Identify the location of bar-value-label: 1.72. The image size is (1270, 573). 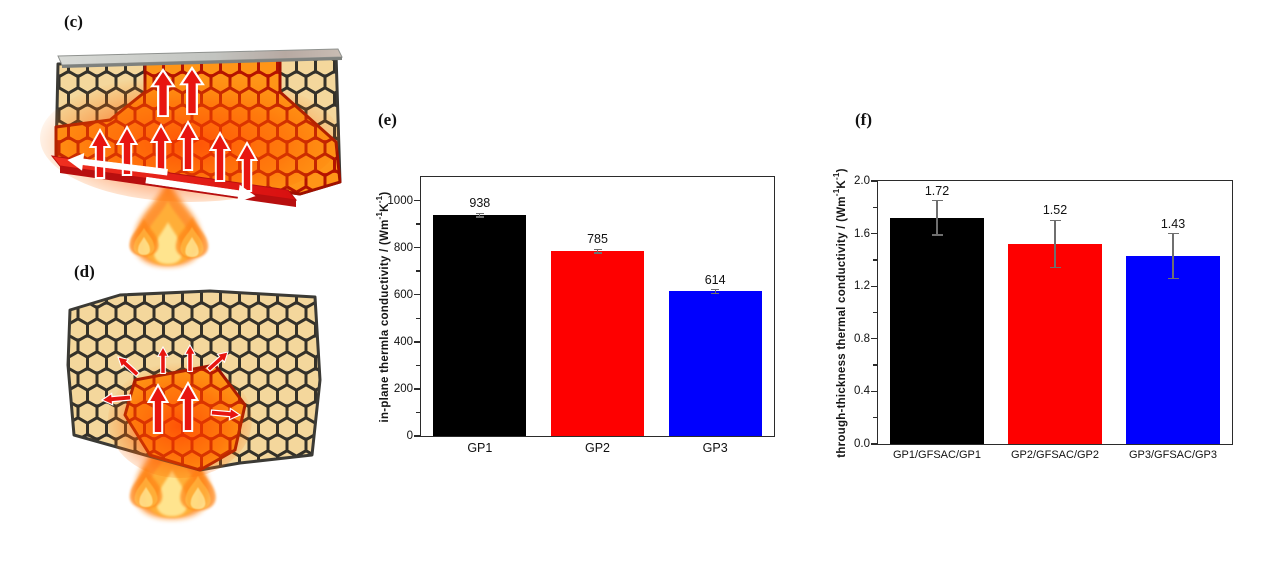
(937, 190).